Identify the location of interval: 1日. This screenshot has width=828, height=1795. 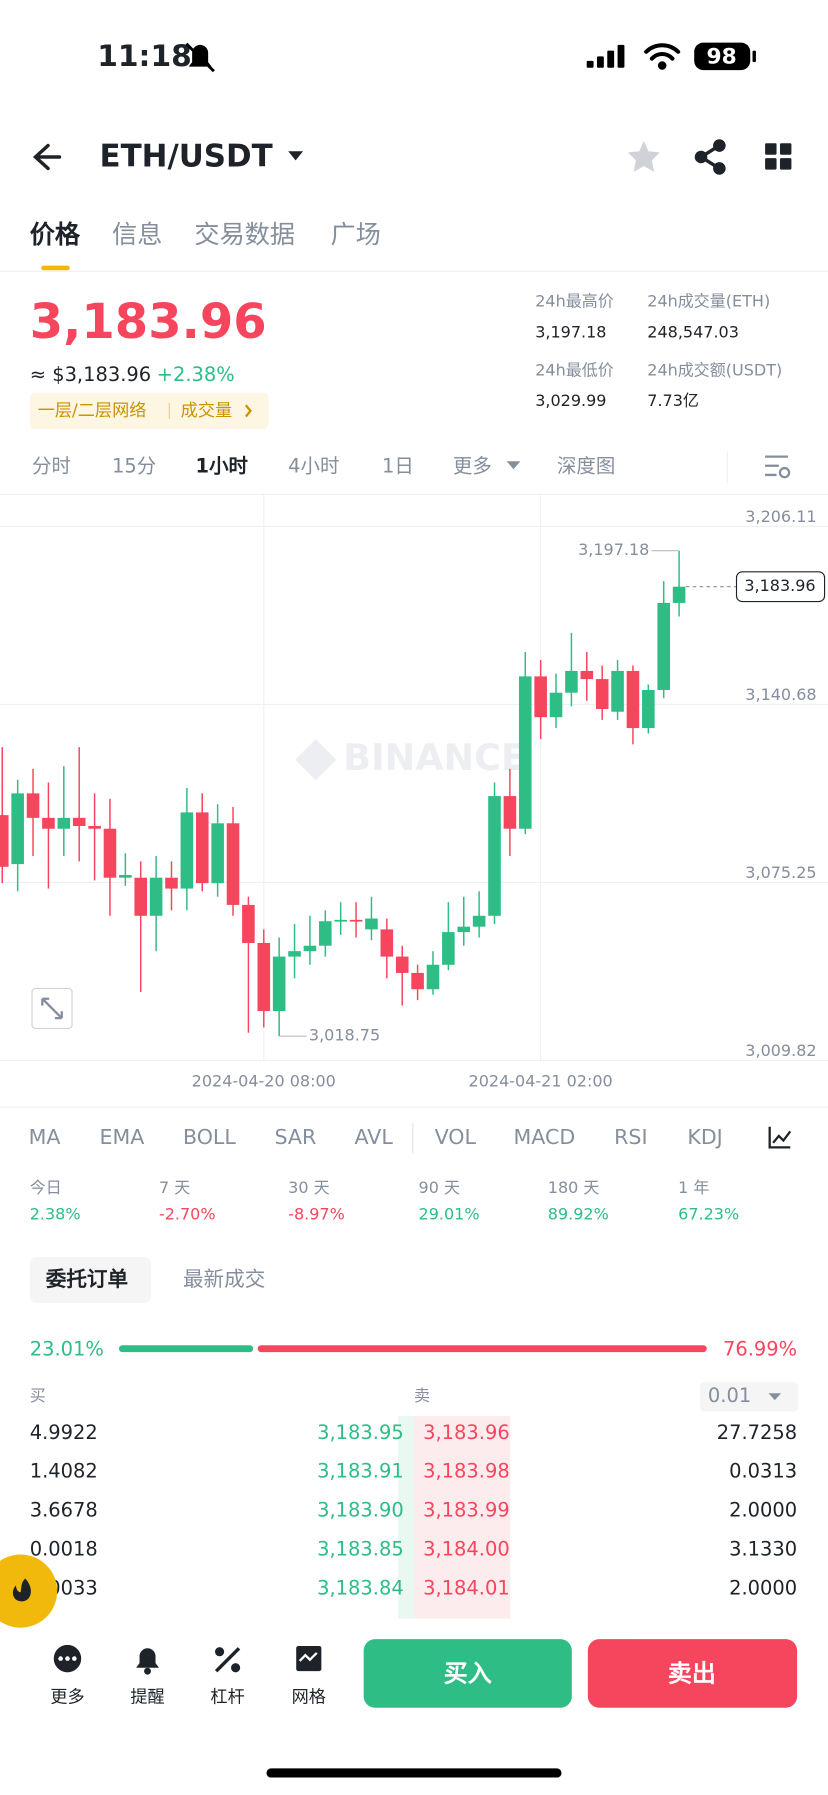
(398, 465).